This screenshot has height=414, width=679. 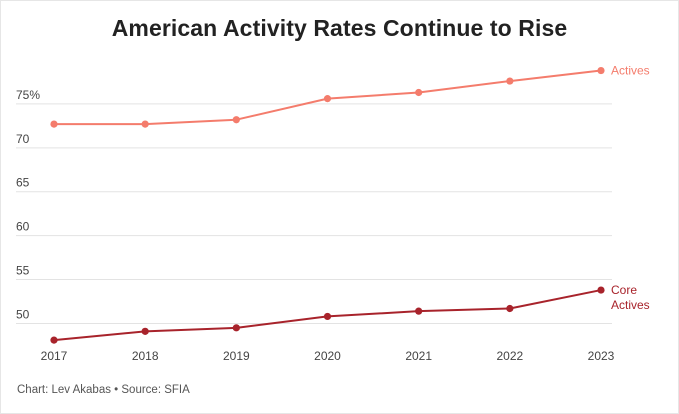 I want to click on x-tick-label: 2022, so click(x=509, y=356).